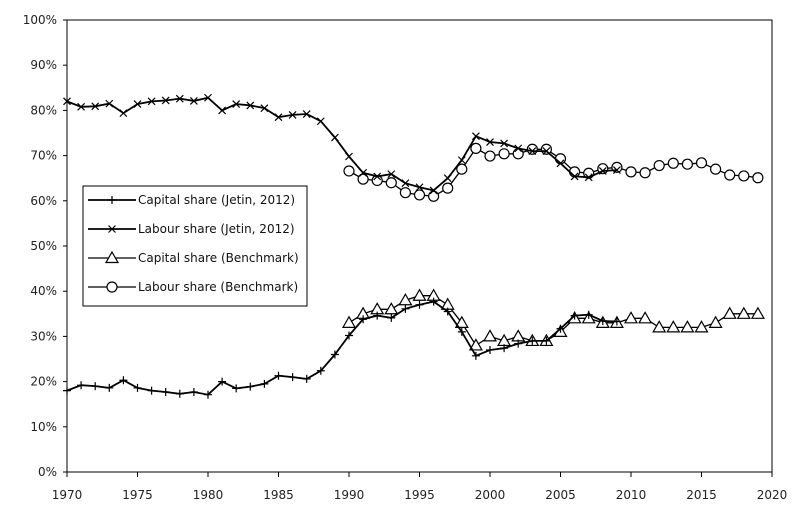  I want to click on legend-label: Capital share (Jetin, 2012), so click(216, 200).